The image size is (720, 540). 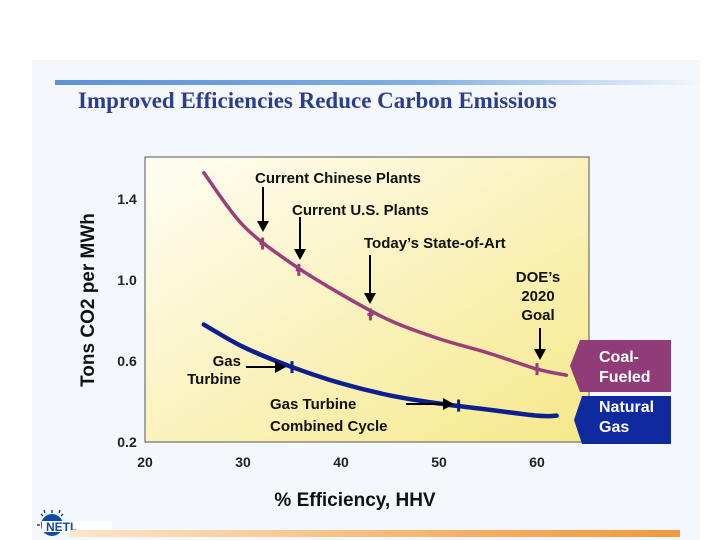 What do you see at coordinates (145, 462) in the screenshot?
I see `x-tick-label: 20` at bounding box center [145, 462].